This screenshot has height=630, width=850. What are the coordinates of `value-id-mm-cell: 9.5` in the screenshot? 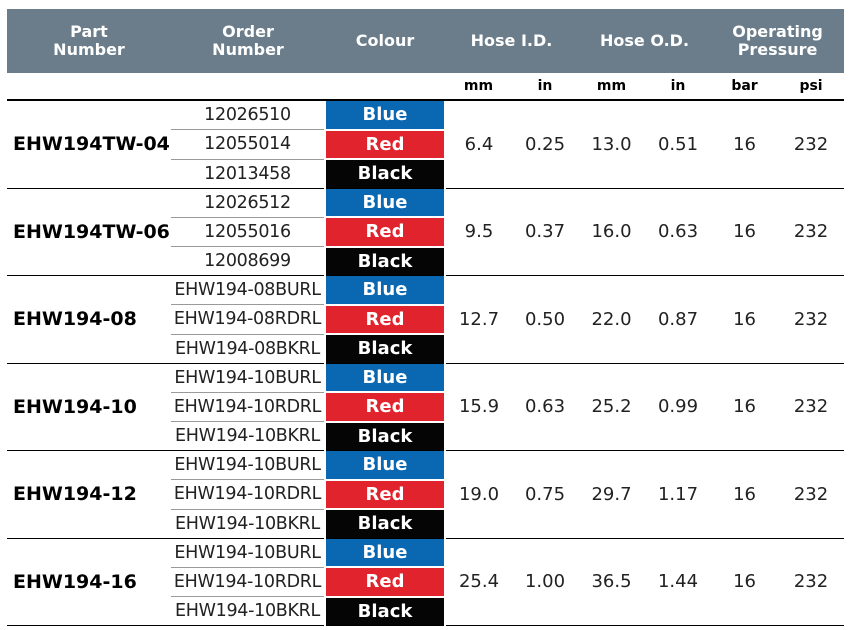 It's located at (478, 232).